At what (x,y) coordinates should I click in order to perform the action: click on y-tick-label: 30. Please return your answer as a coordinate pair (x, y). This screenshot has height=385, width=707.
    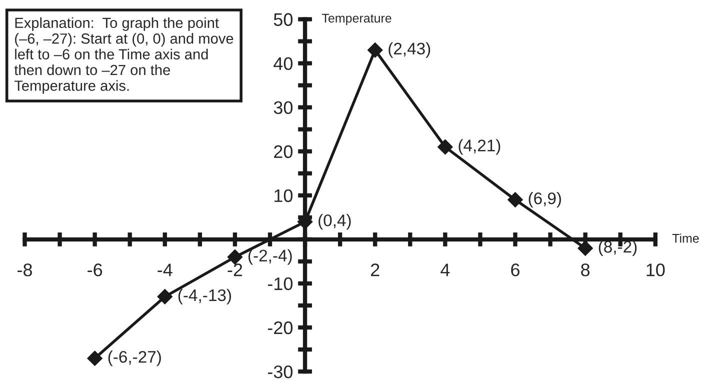
    Looking at the image, I should click on (283, 107).